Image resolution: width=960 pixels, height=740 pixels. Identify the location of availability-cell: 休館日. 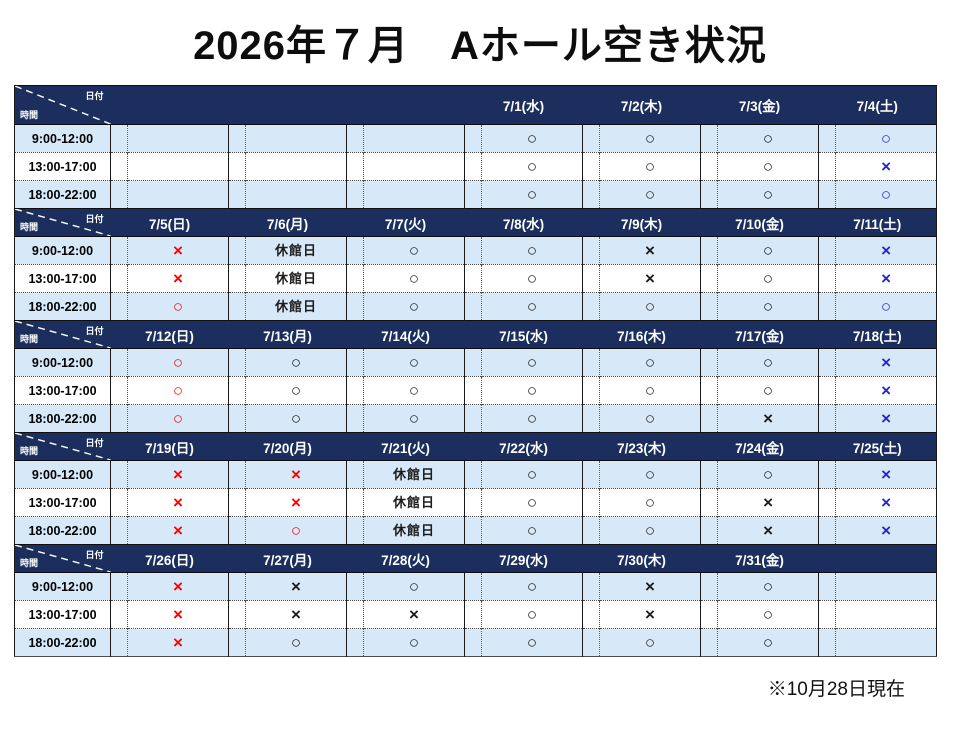
(414, 502).